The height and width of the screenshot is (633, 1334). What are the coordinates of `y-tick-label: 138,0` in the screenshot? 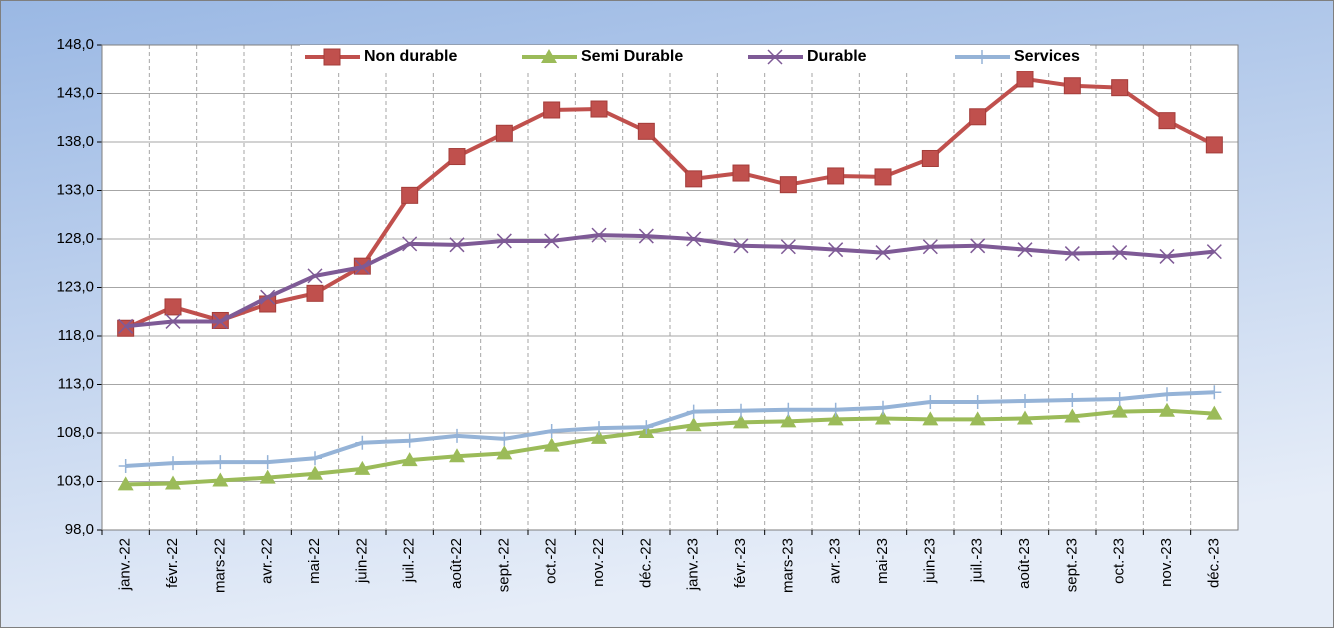 It's located at (75, 141).